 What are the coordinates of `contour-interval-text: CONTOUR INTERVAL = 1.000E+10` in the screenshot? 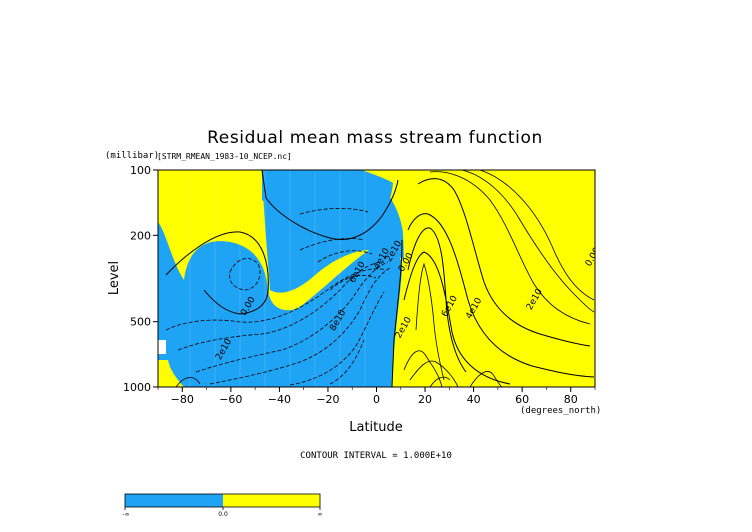 It's located at (376, 456).